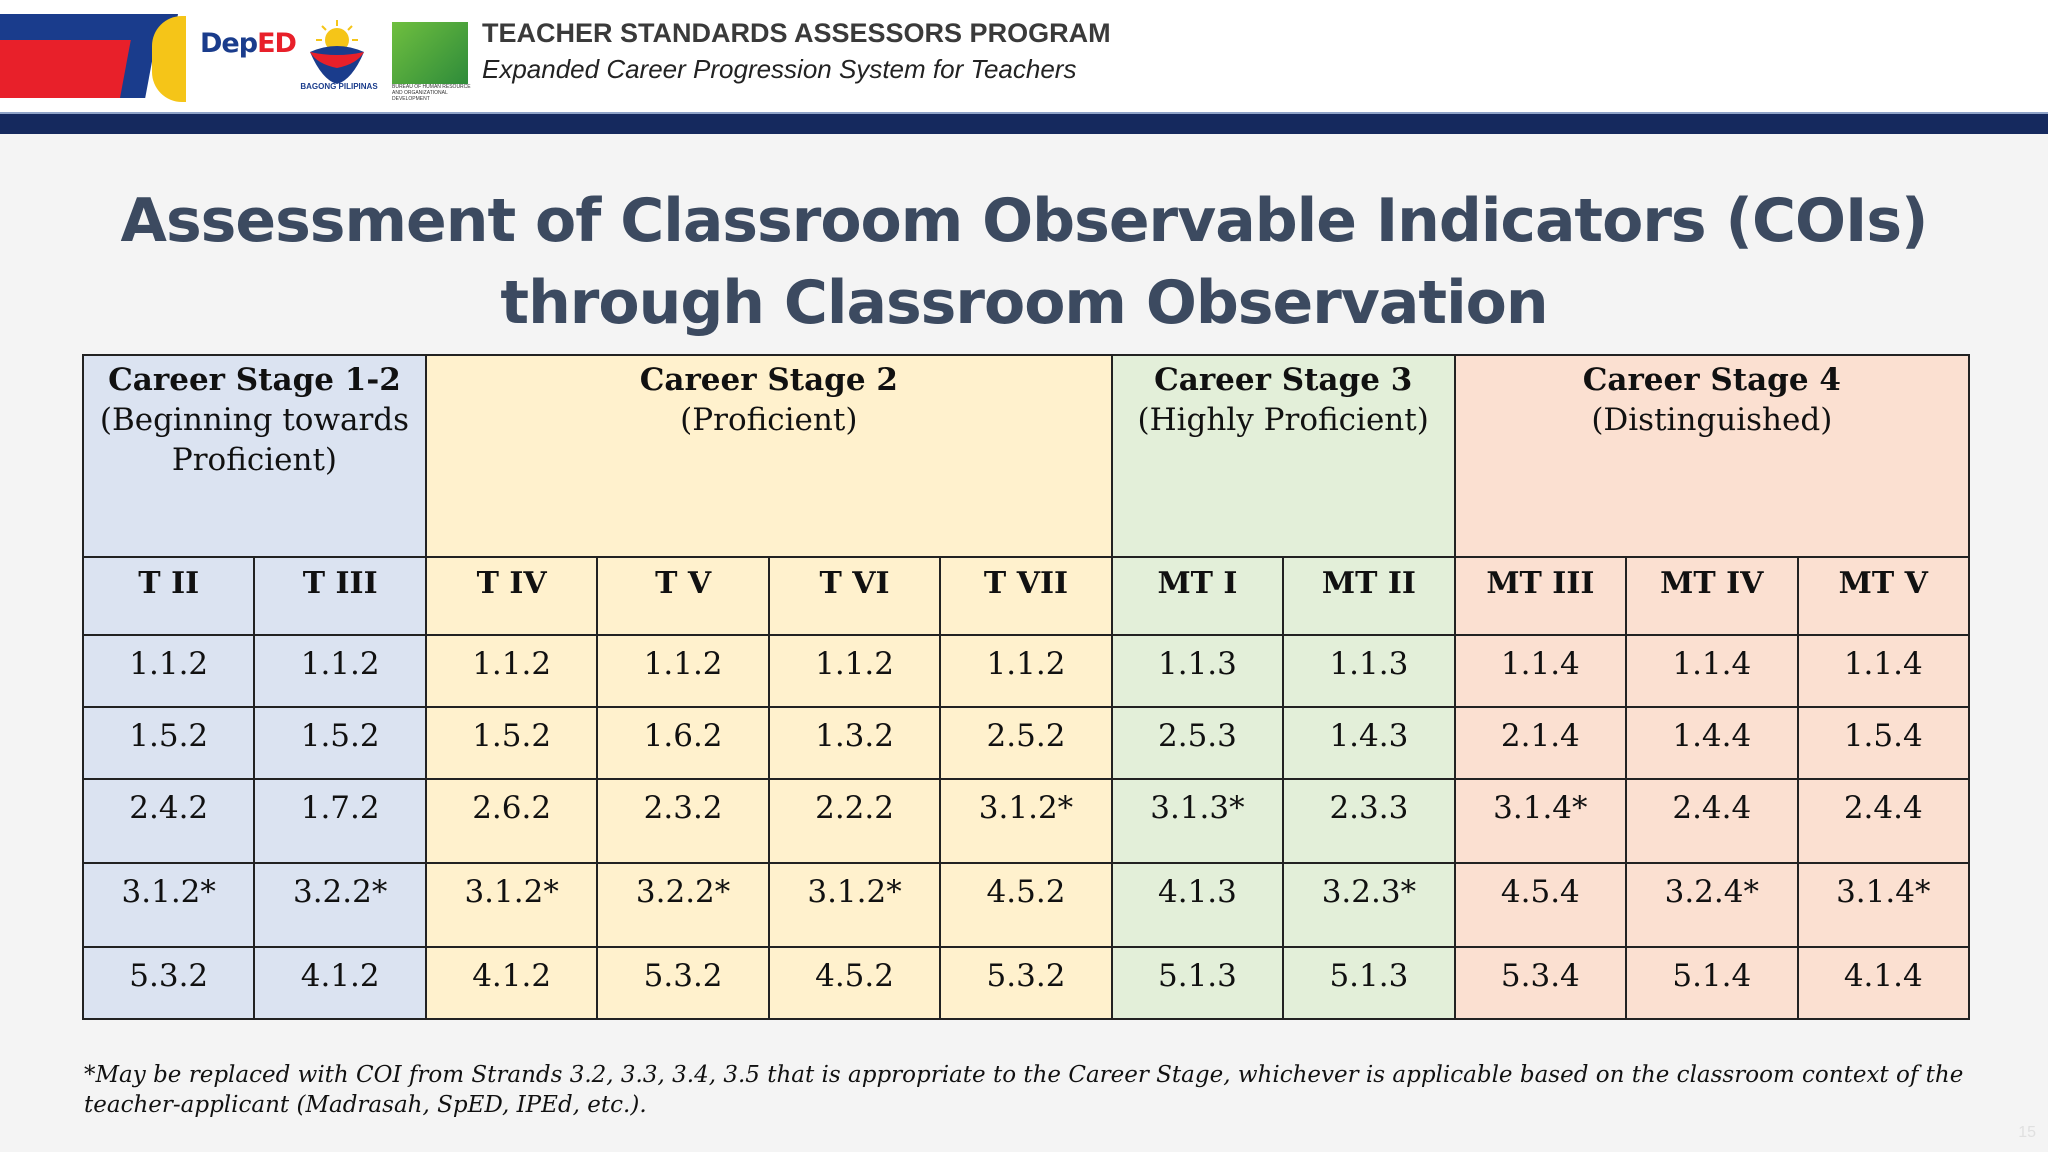 Image resolution: width=2048 pixels, height=1152 pixels. What do you see at coordinates (1283, 456) in the screenshot?
I see `career-stage-3-header: Career Stage 3 (Highly Proficient)` at bounding box center [1283, 456].